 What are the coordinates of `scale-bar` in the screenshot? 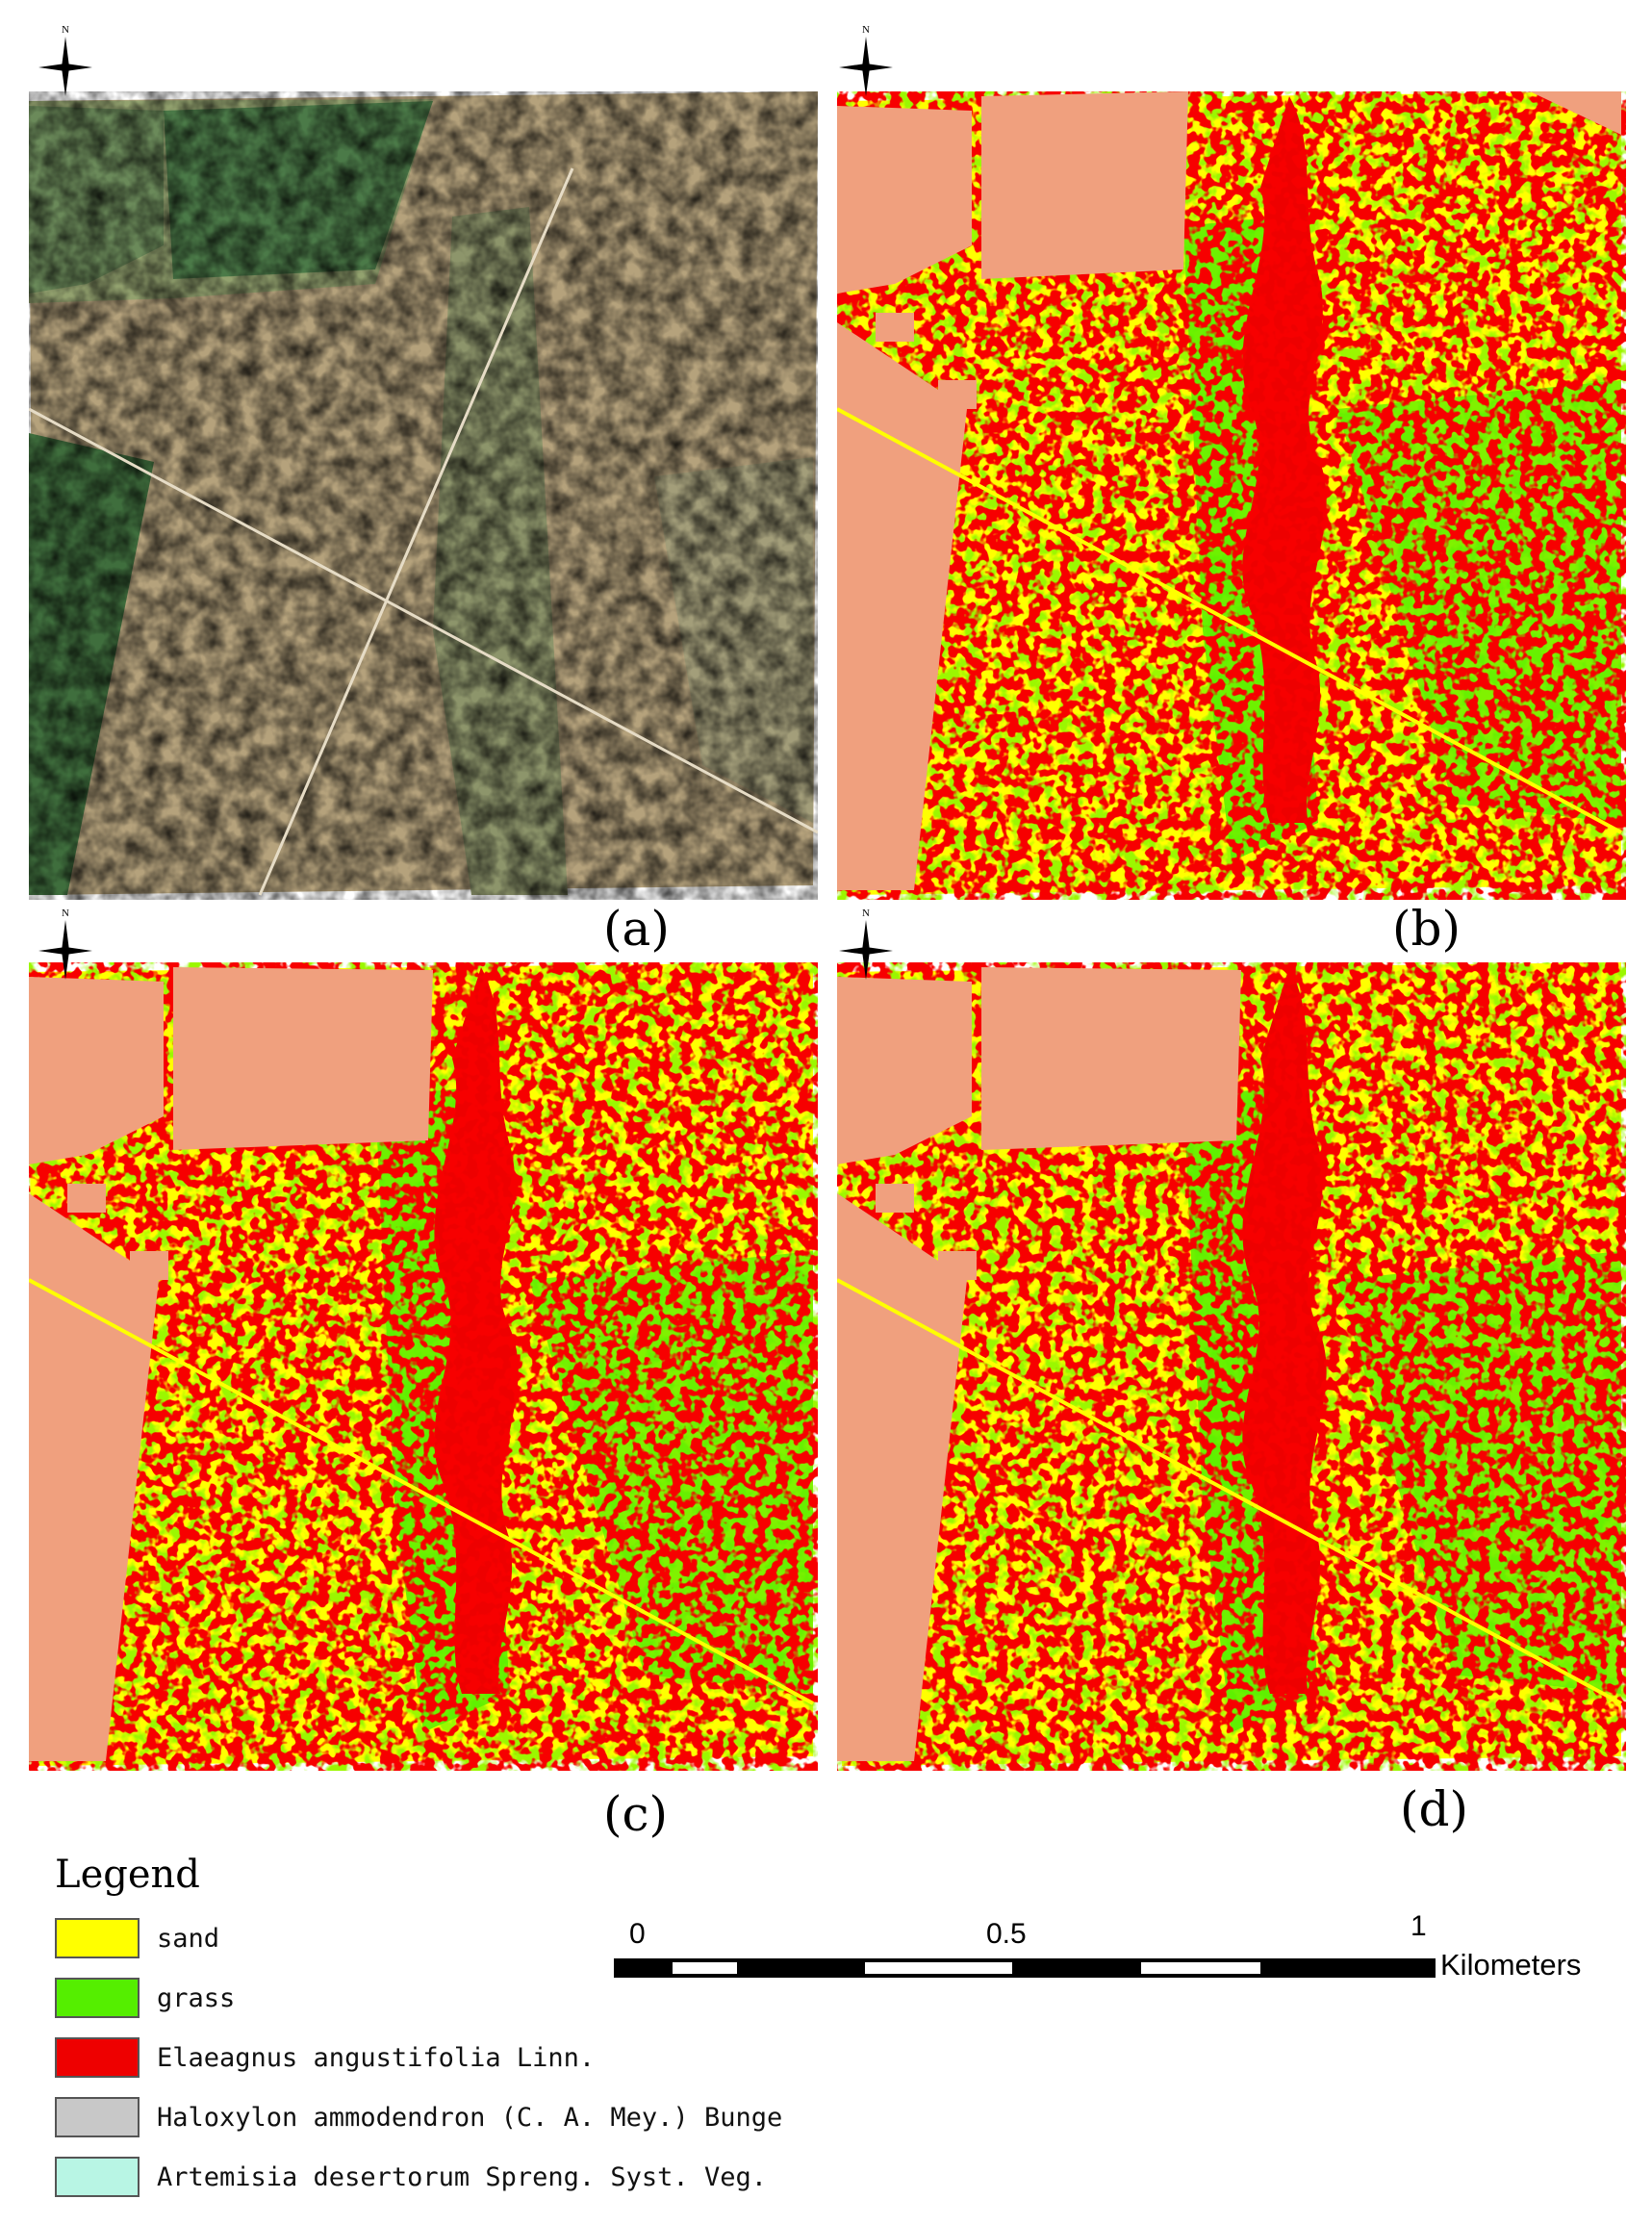 It's located at (1025, 1968).